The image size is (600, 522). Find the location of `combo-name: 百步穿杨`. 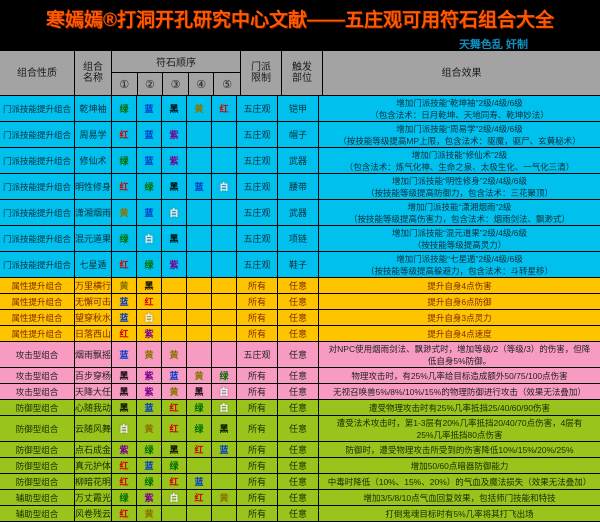

combo-name: 百步穿杨 is located at coordinates (93, 375).